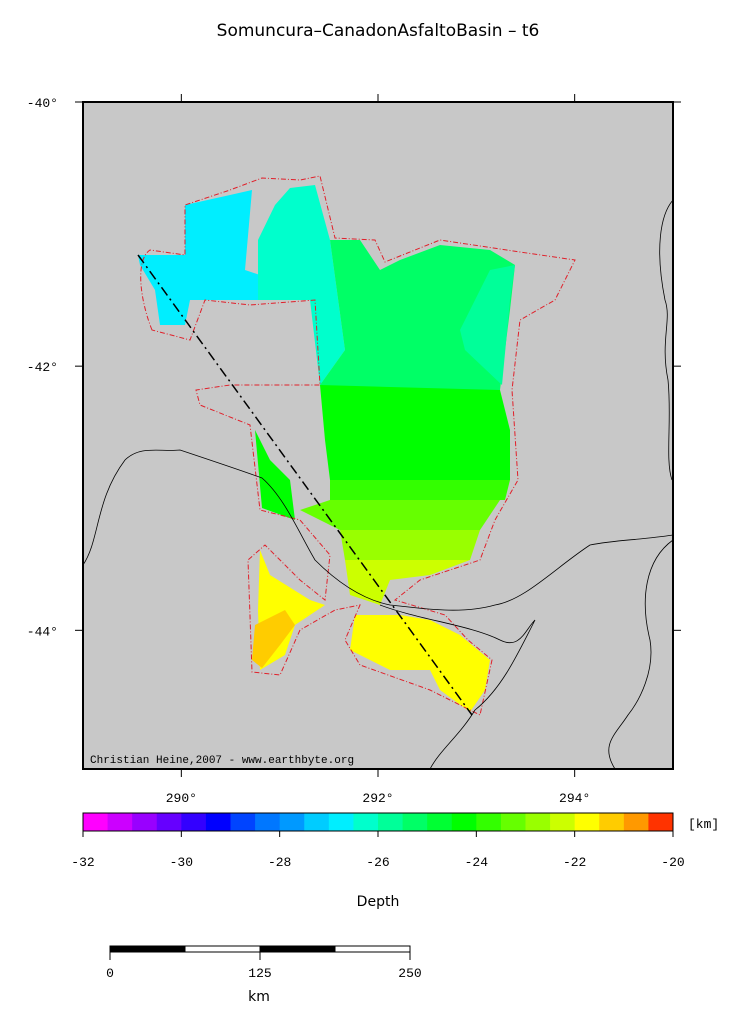  What do you see at coordinates (222, 761) in the screenshot?
I see `credit: Christian Heine,2007 - www.earthbyte.org` at bounding box center [222, 761].